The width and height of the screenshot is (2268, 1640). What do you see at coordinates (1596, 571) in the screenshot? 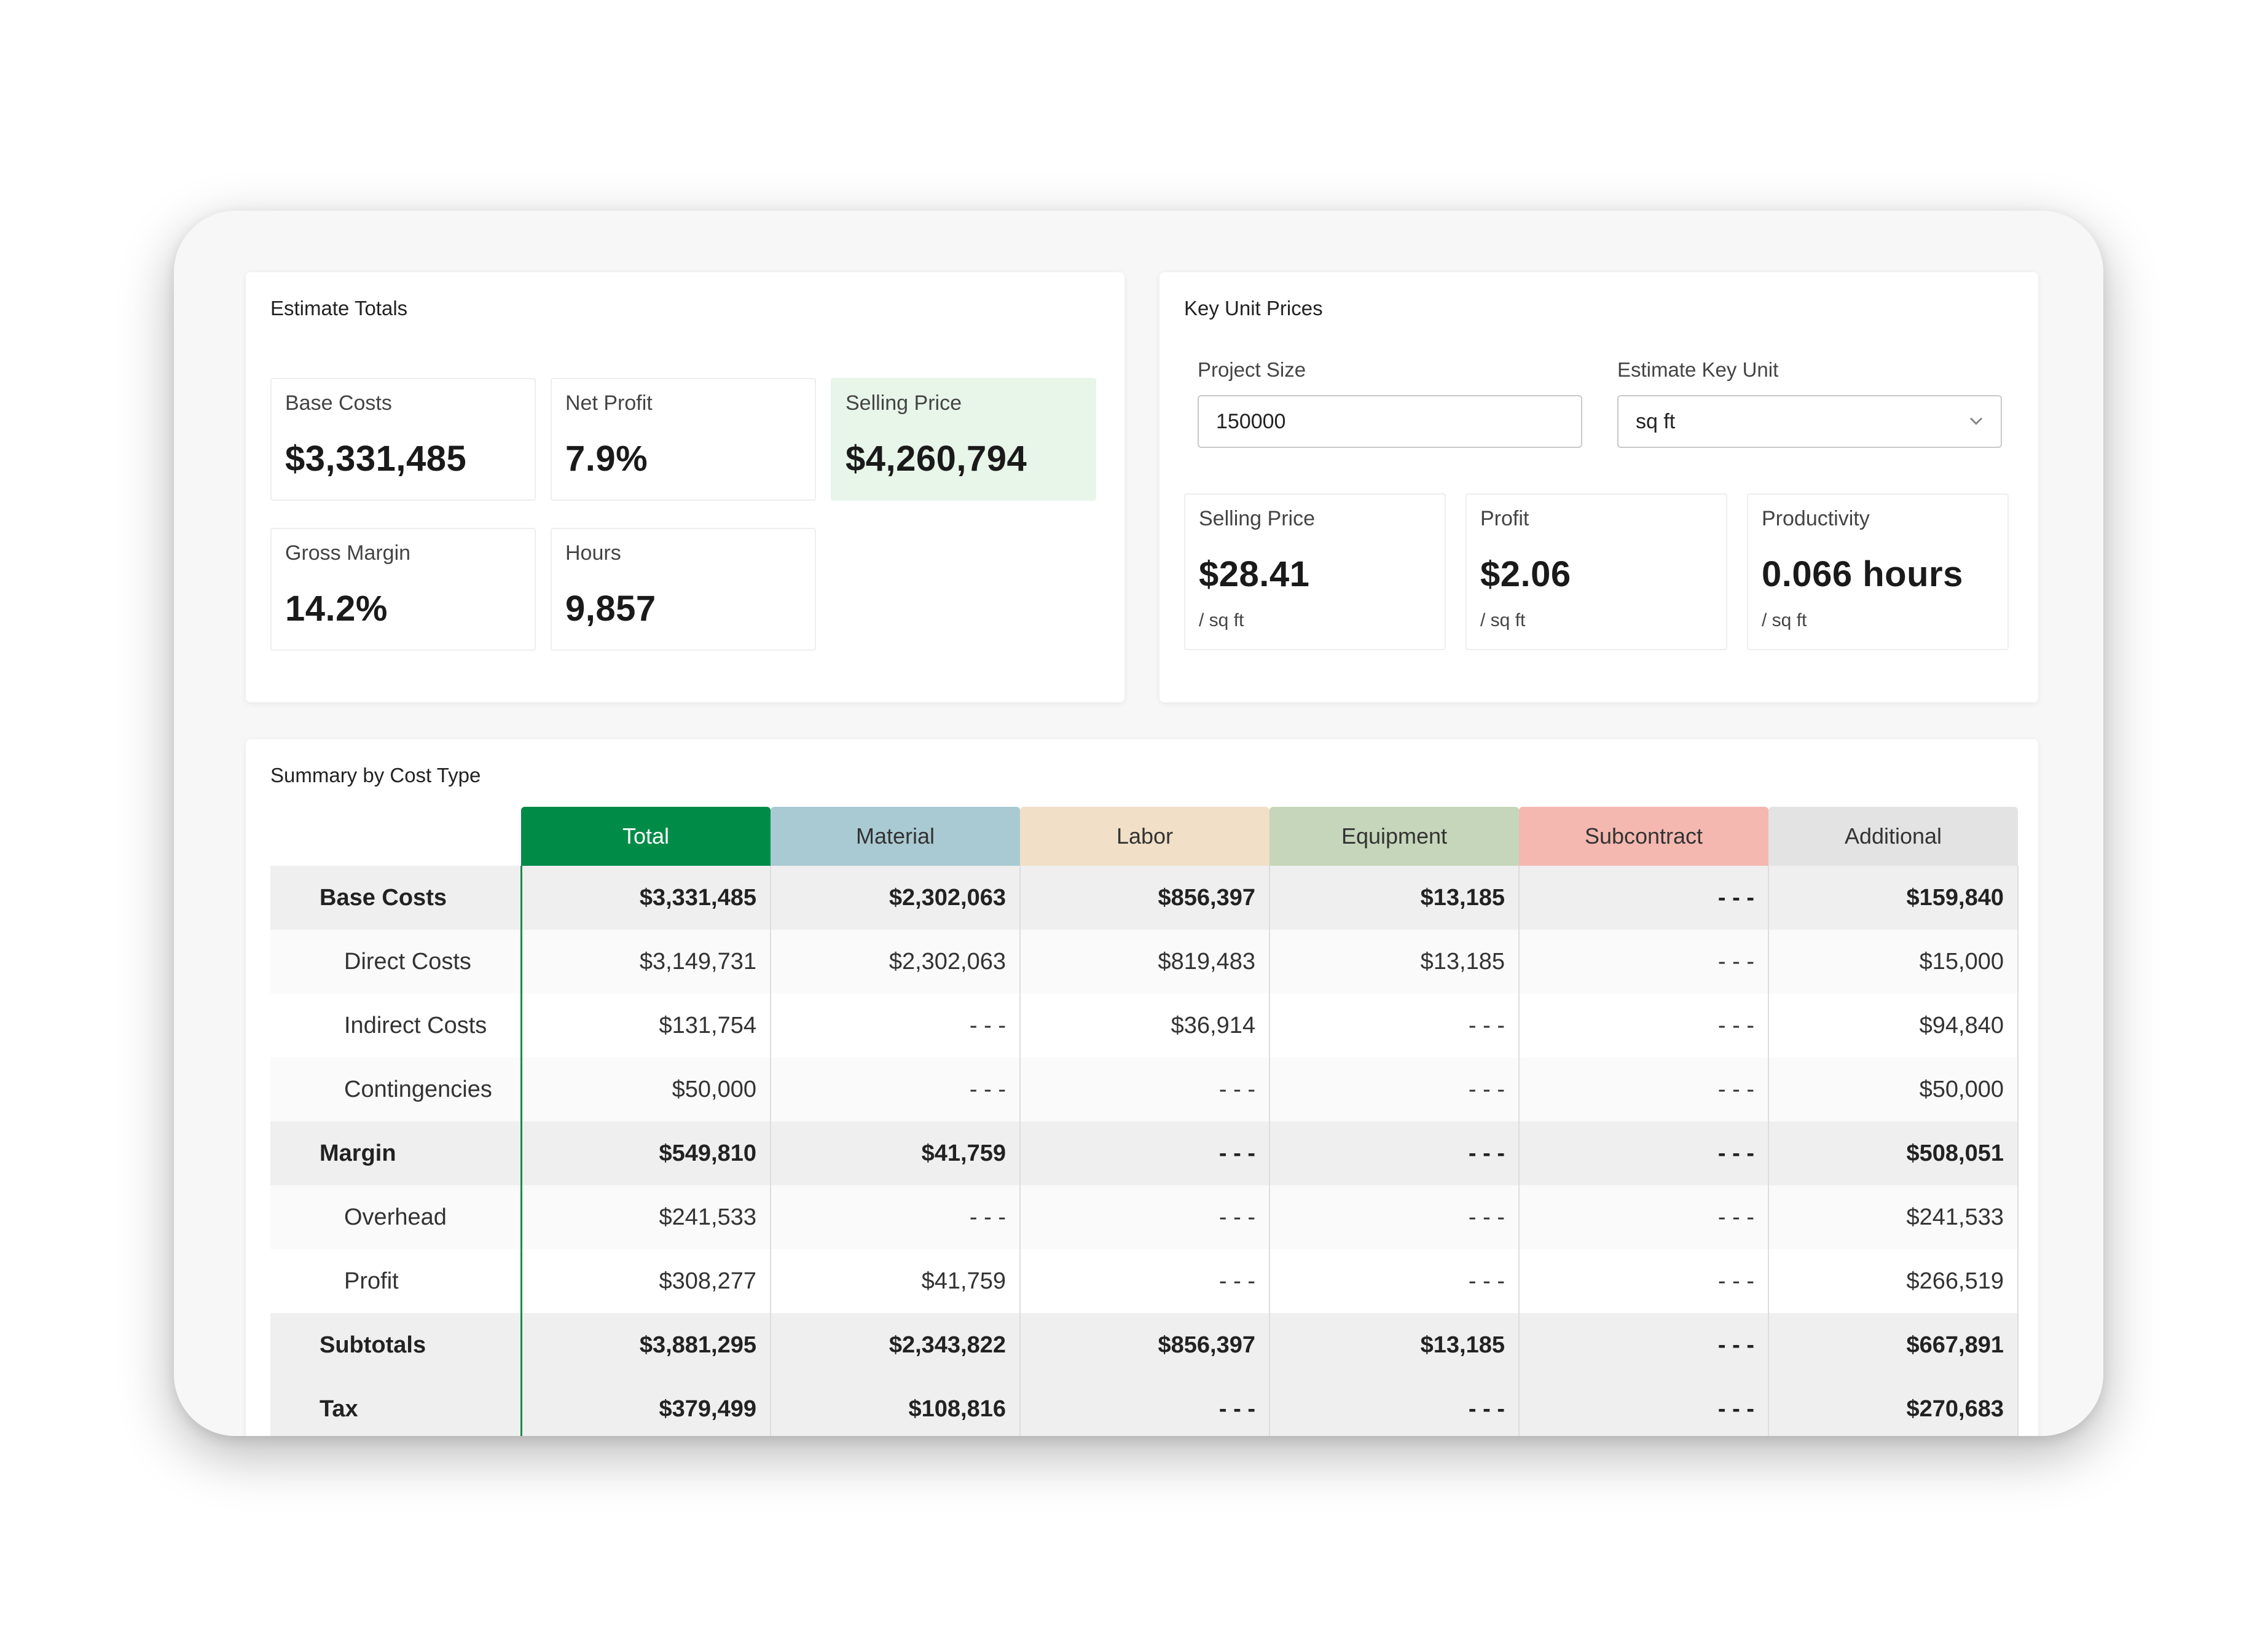
I see `unit-profit-card: Profit $2.06 / sq ft` at bounding box center [1596, 571].